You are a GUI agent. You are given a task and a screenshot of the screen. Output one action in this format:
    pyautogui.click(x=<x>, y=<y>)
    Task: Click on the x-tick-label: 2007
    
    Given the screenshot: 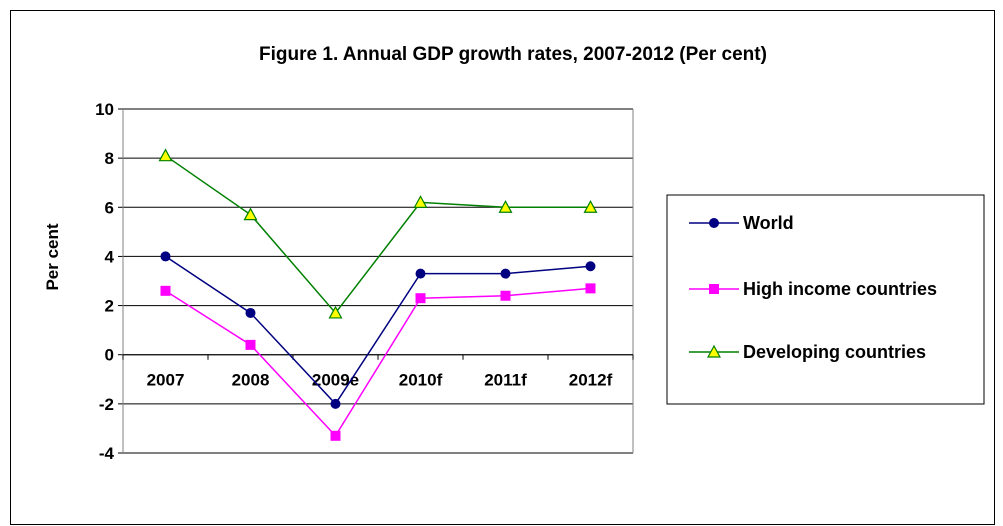 What is the action you would take?
    pyautogui.click(x=166, y=380)
    